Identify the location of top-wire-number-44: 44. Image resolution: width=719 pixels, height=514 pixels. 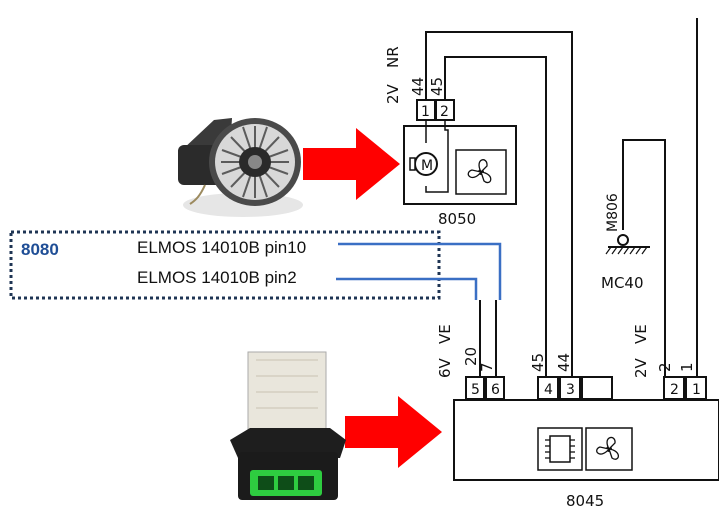
(418, 86).